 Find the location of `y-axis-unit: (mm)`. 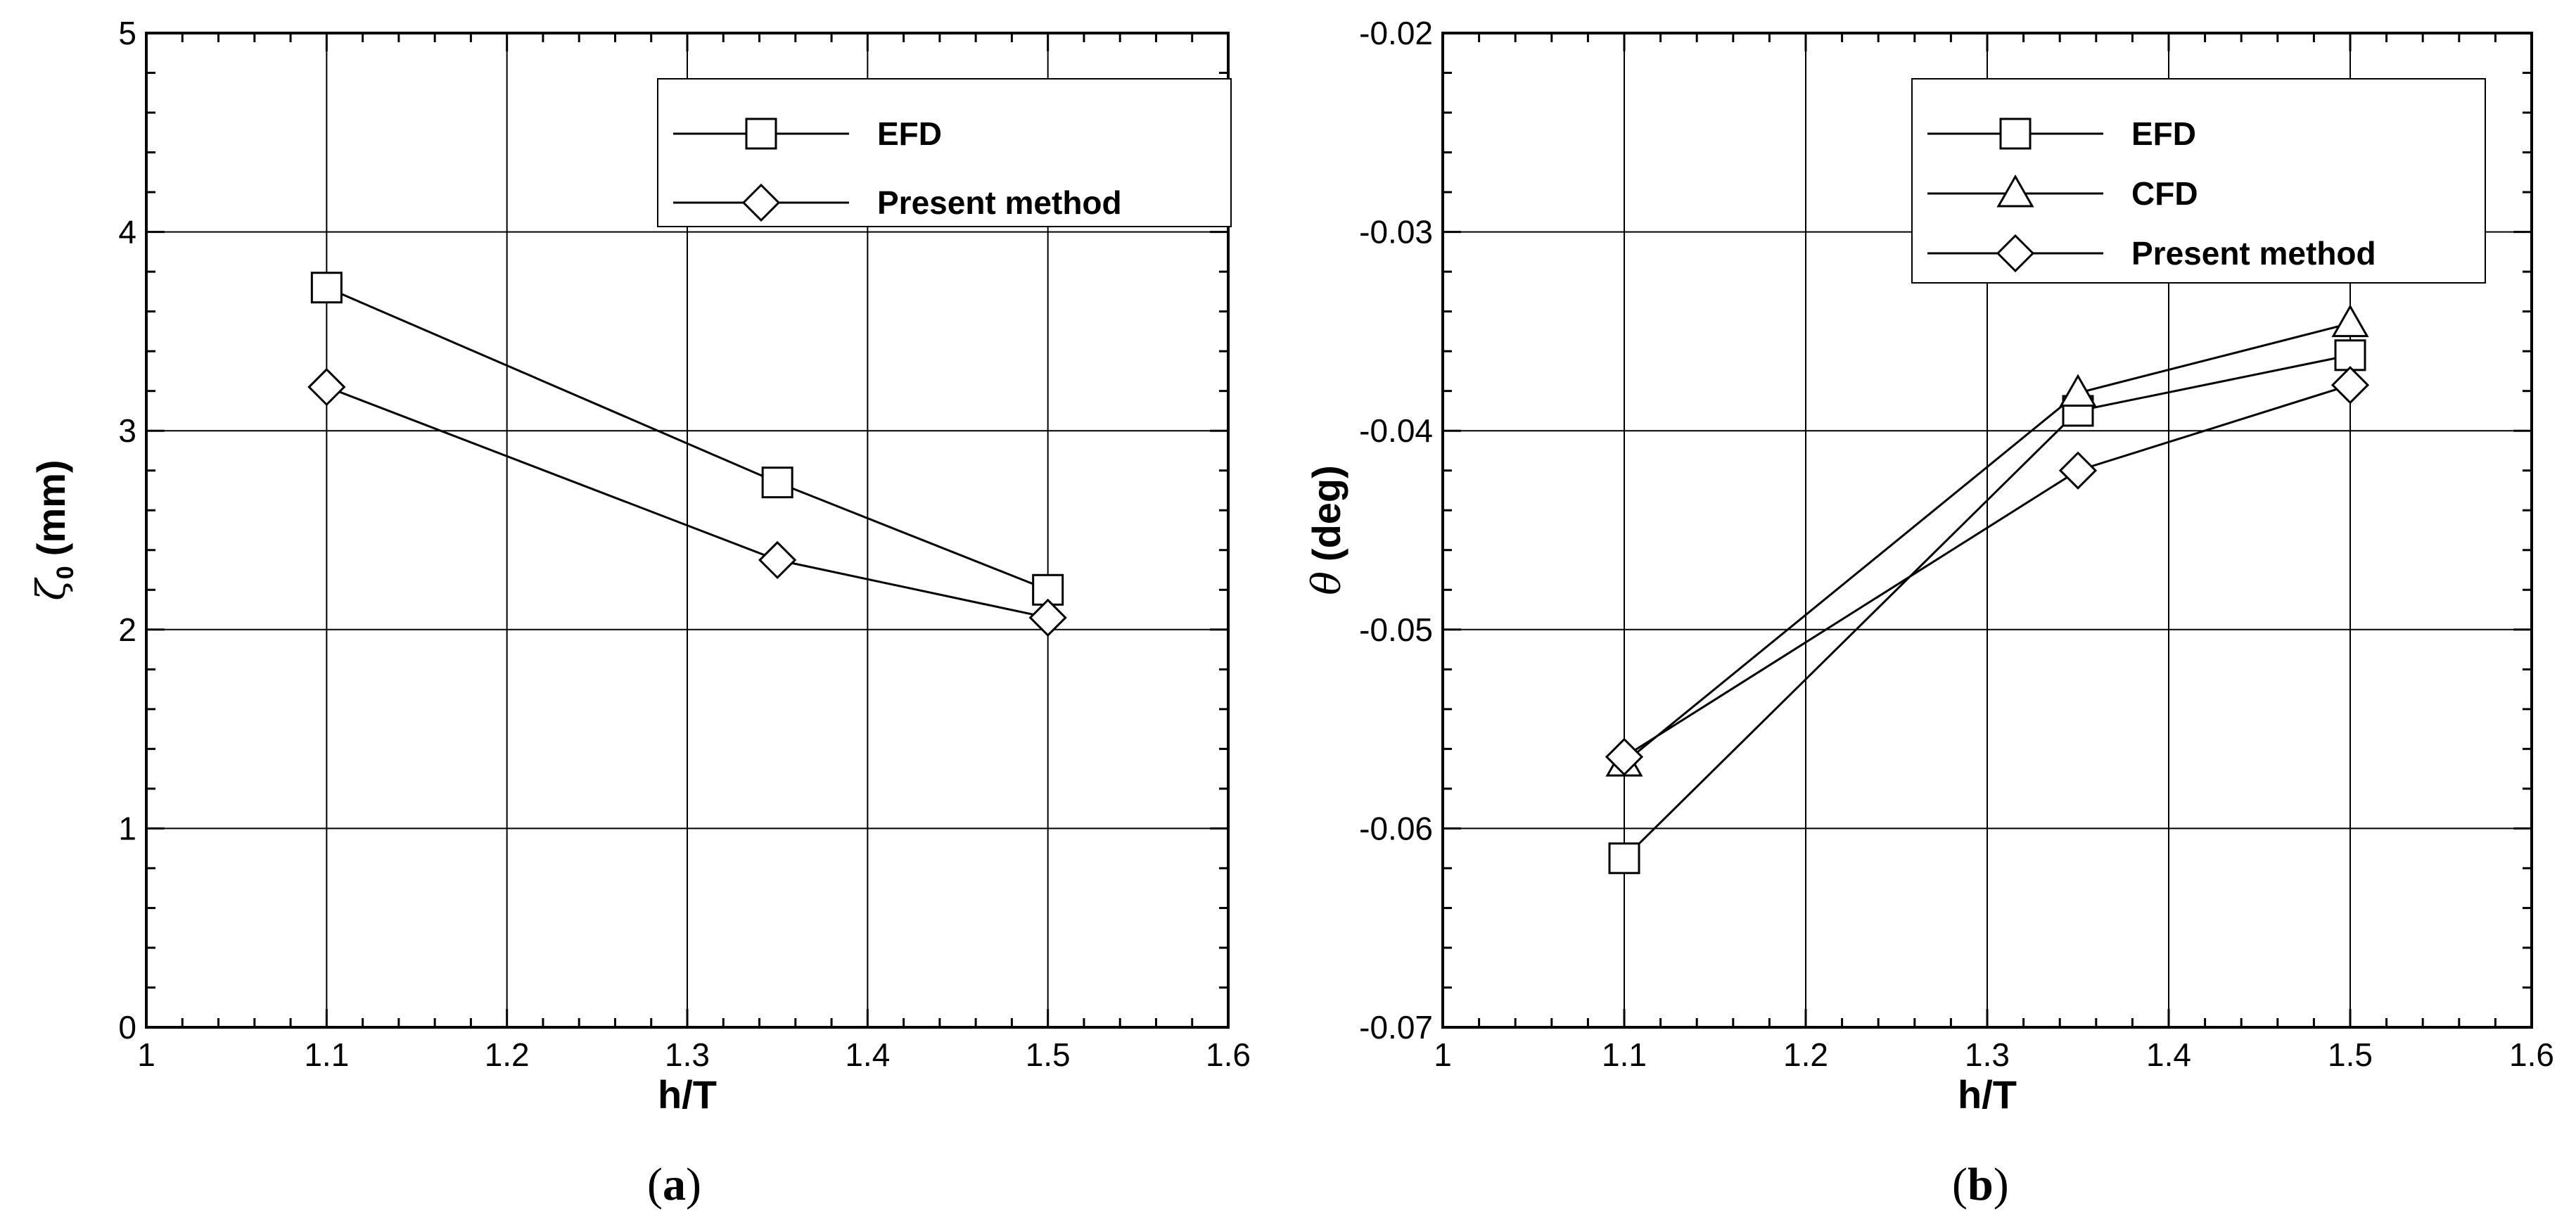

y-axis-unit: (mm) is located at coordinates (51, 507).